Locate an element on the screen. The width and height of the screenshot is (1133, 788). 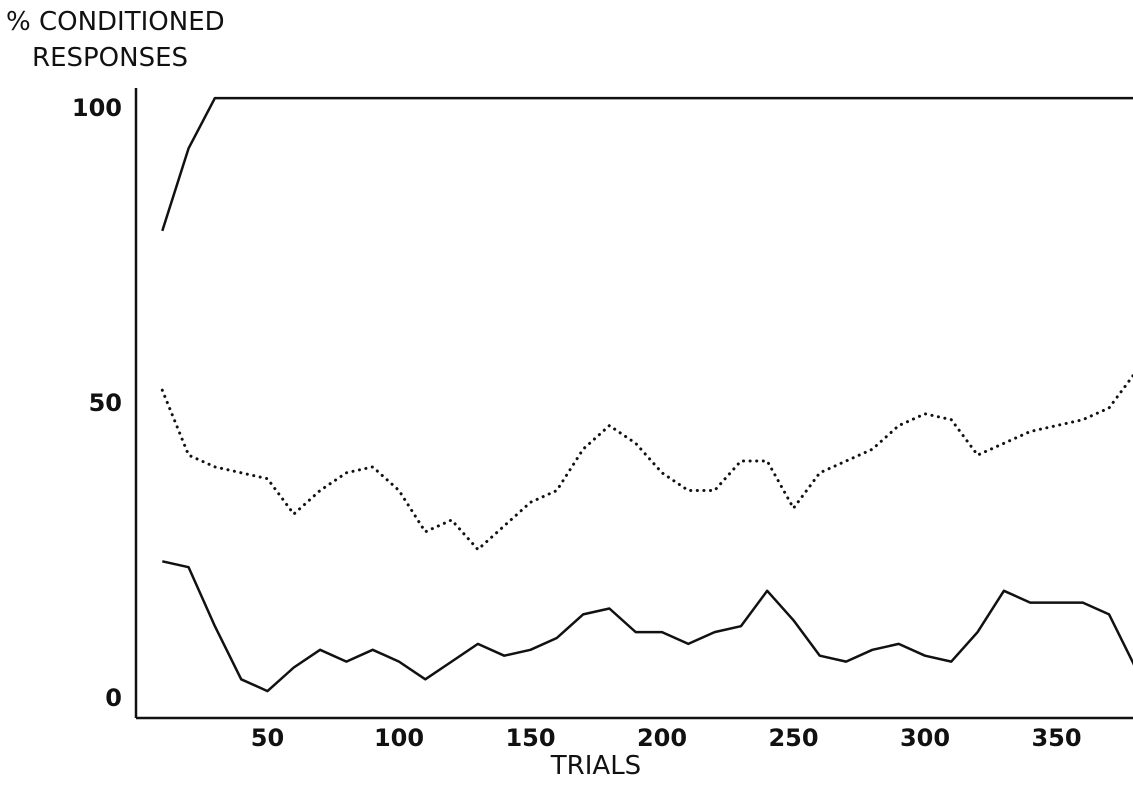
y-axis-title-line-2: RESPONSES is located at coordinates (110, 58).